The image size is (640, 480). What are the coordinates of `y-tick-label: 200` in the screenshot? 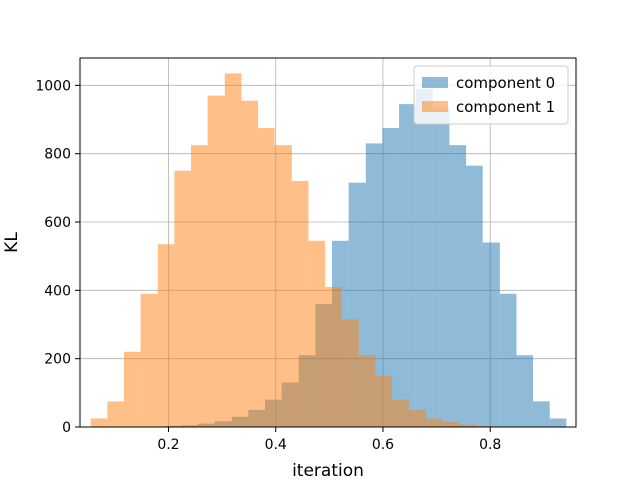 It's located at (57, 360).